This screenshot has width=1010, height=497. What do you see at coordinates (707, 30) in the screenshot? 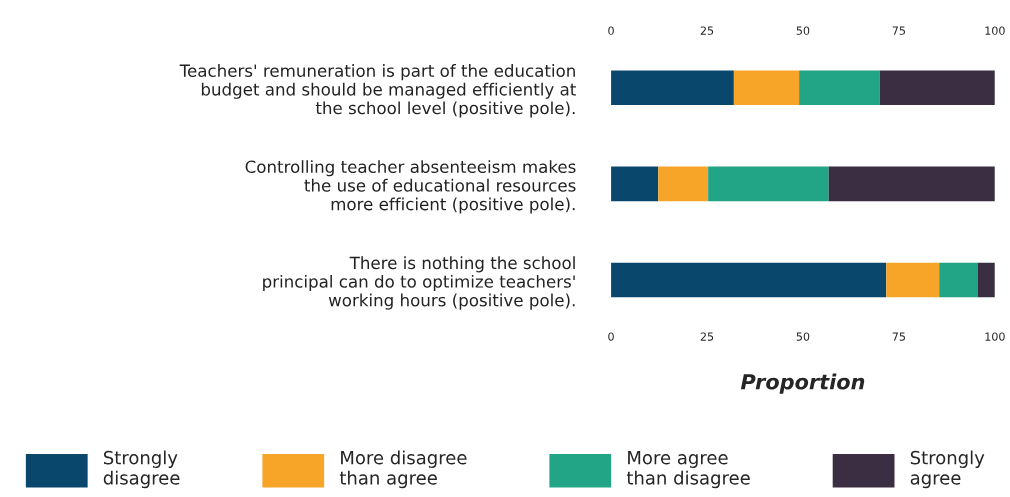
I see `x2-tick-label: 25` at bounding box center [707, 30].